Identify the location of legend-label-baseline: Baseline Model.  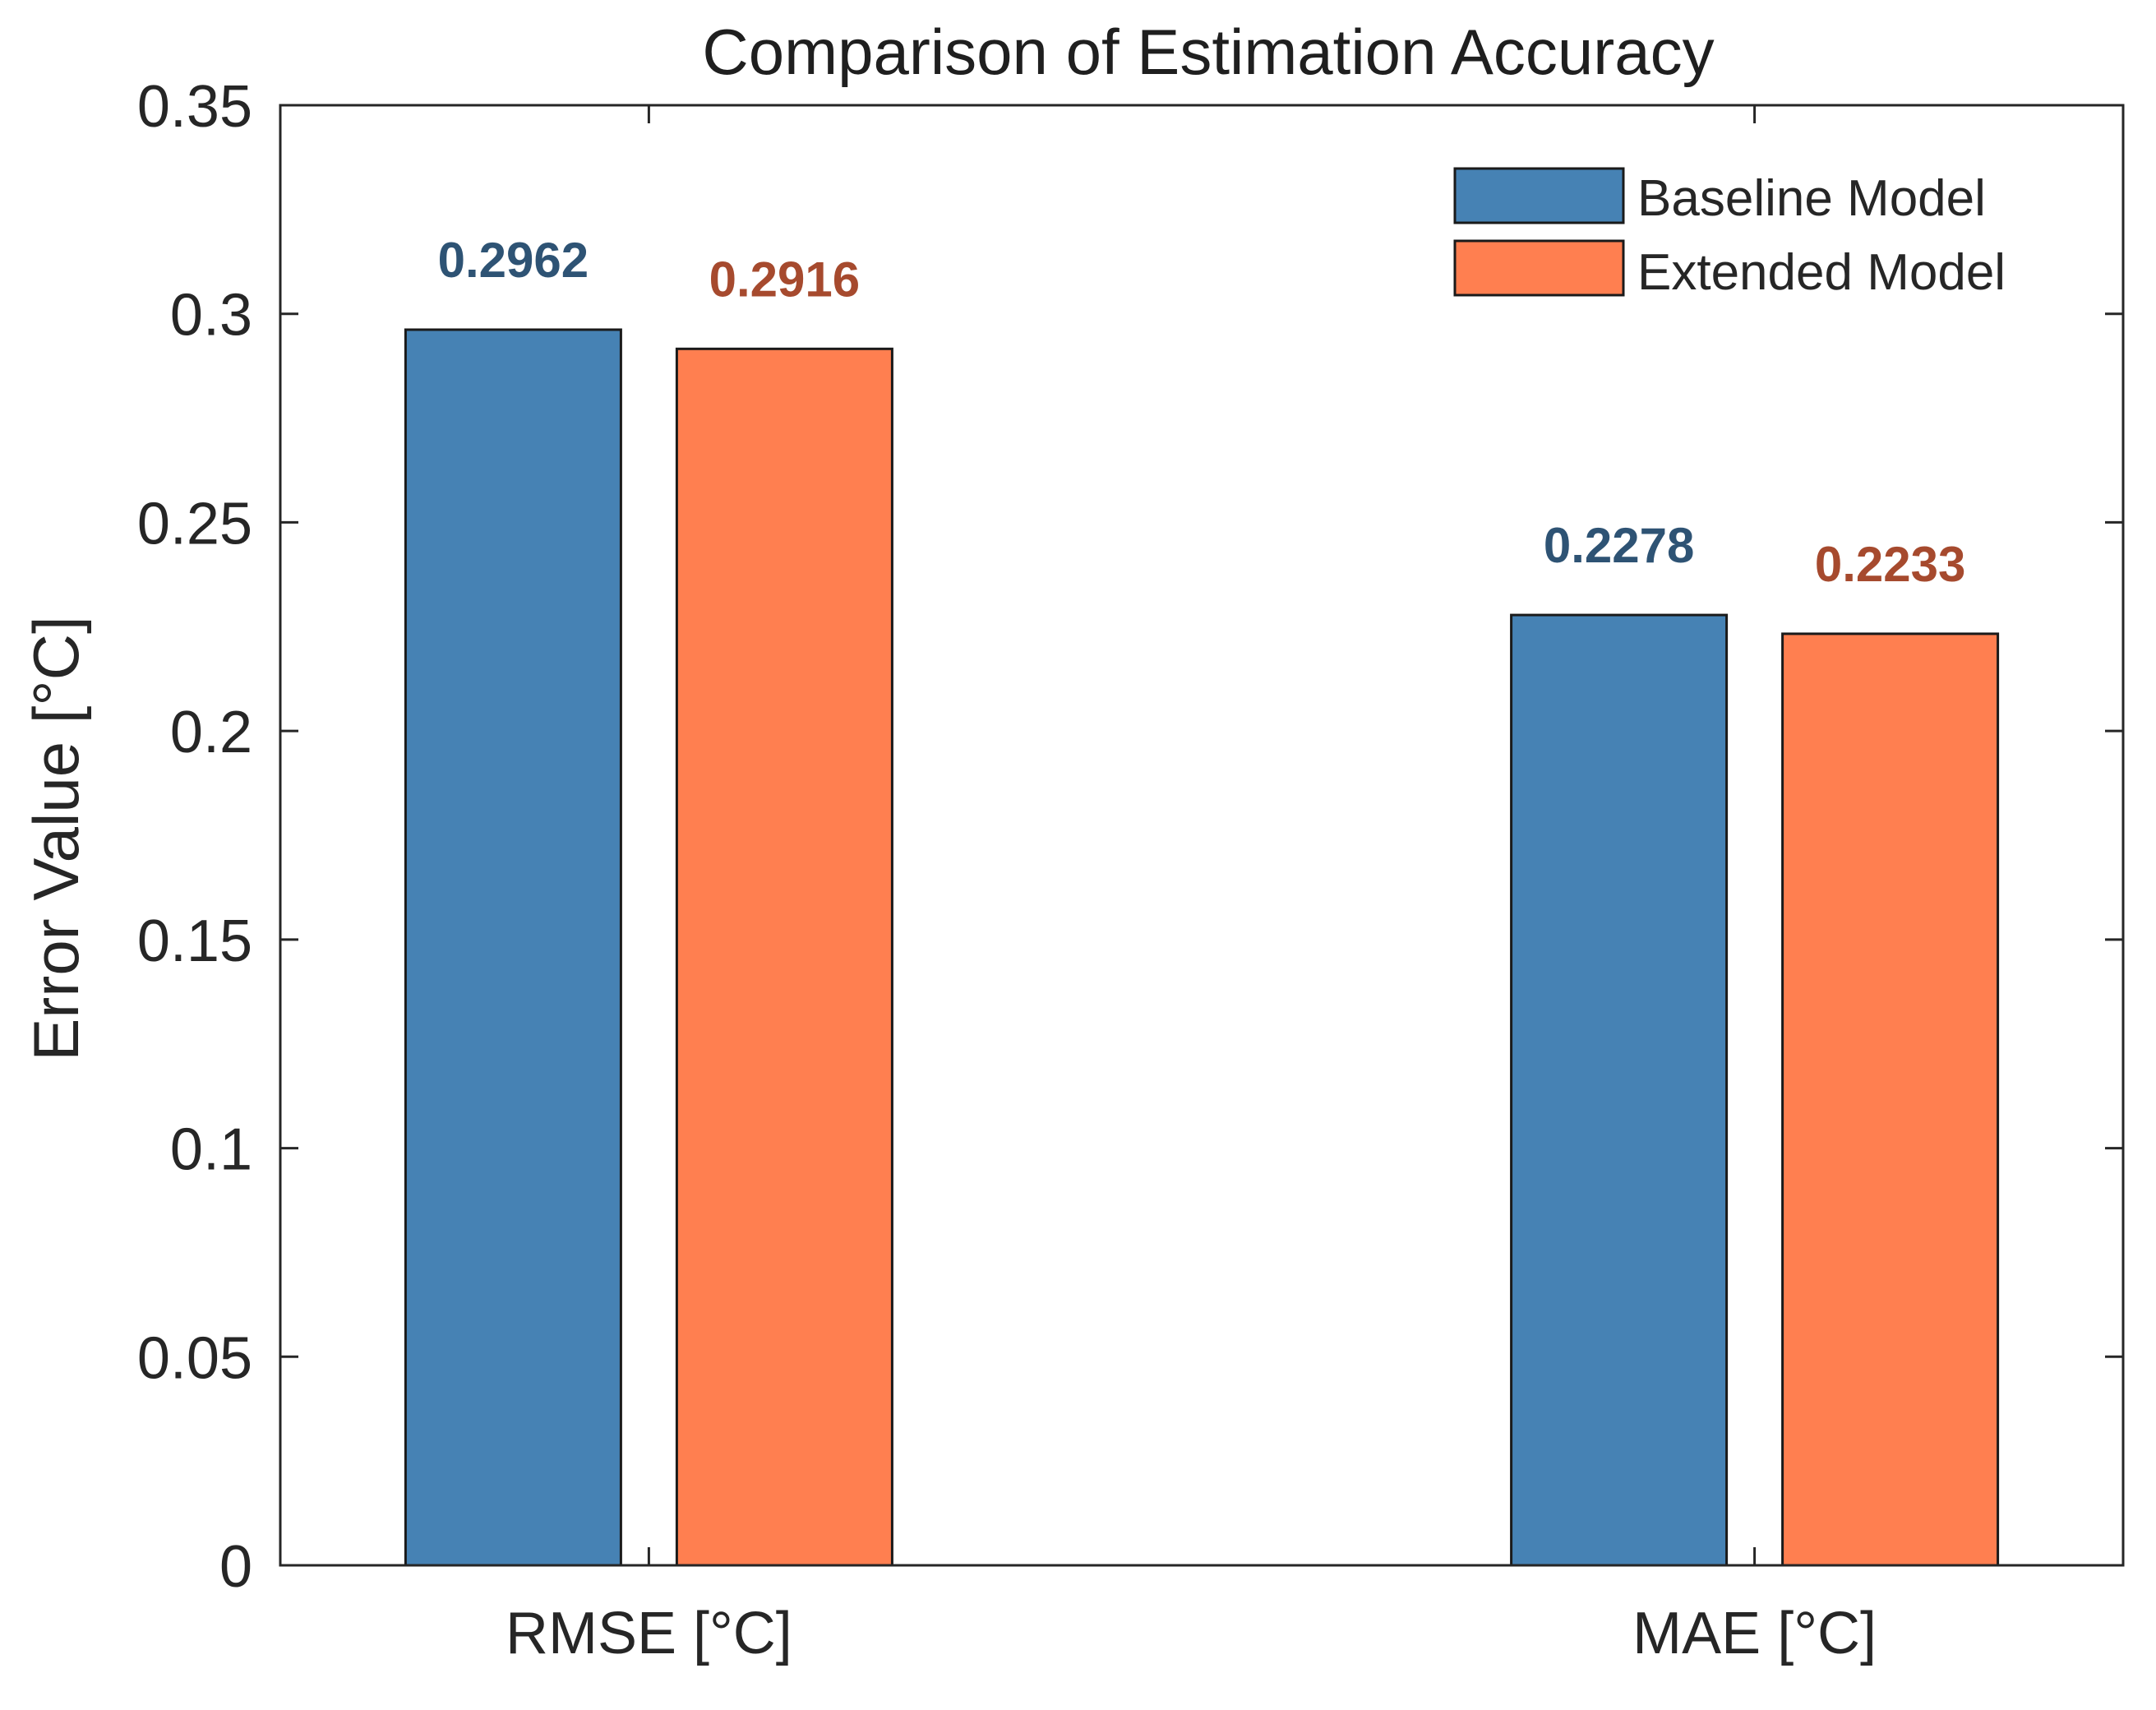
(1811, 198).